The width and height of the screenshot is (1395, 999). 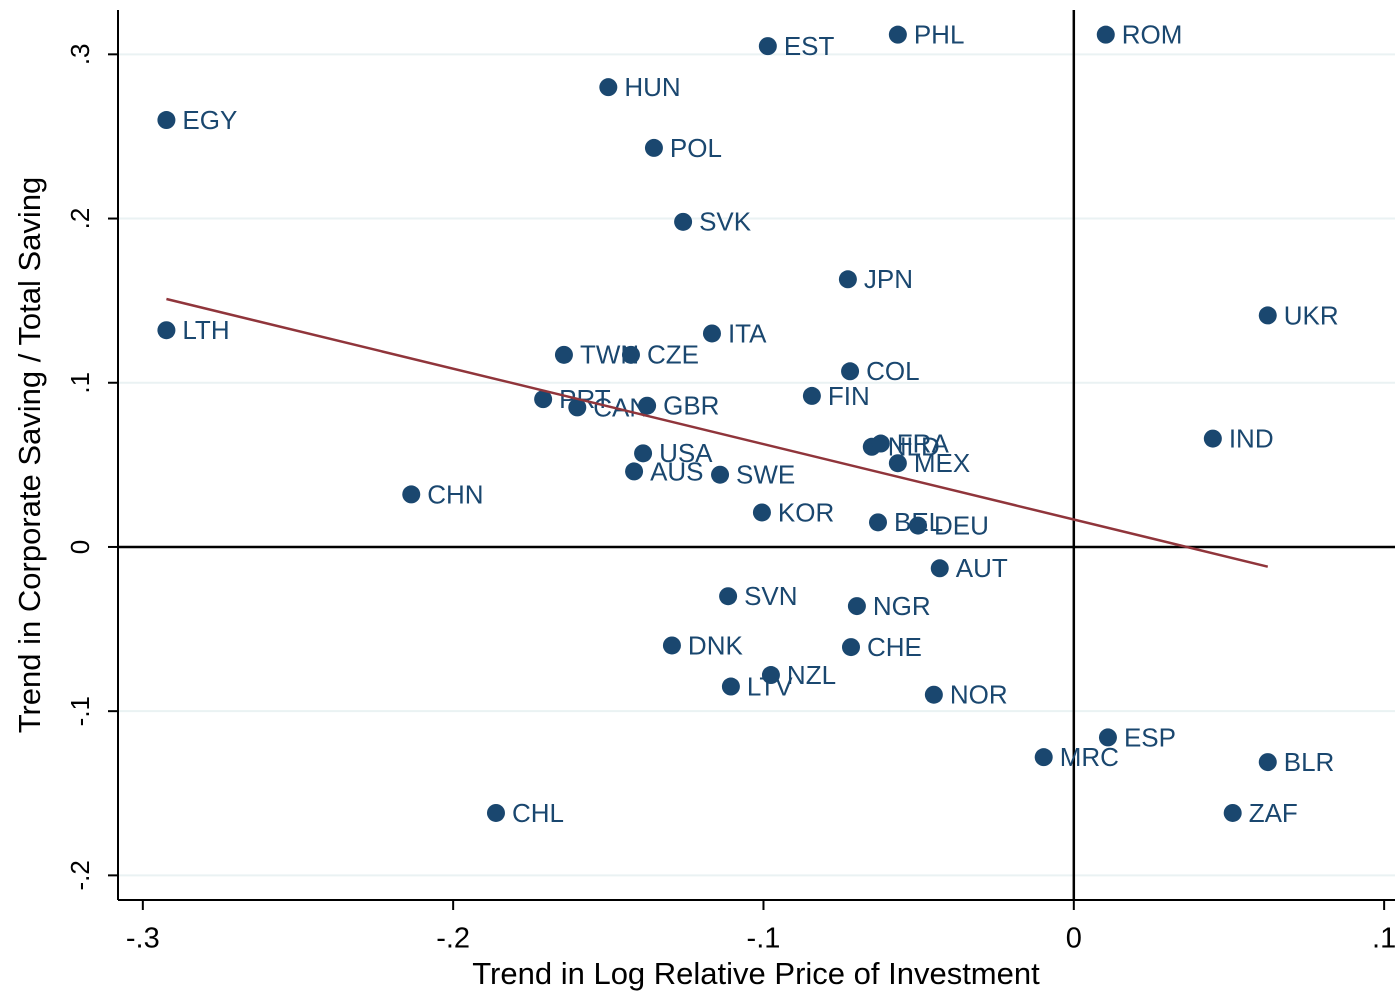 I want to click on point-label: GBR, so click(x=691, y=406).